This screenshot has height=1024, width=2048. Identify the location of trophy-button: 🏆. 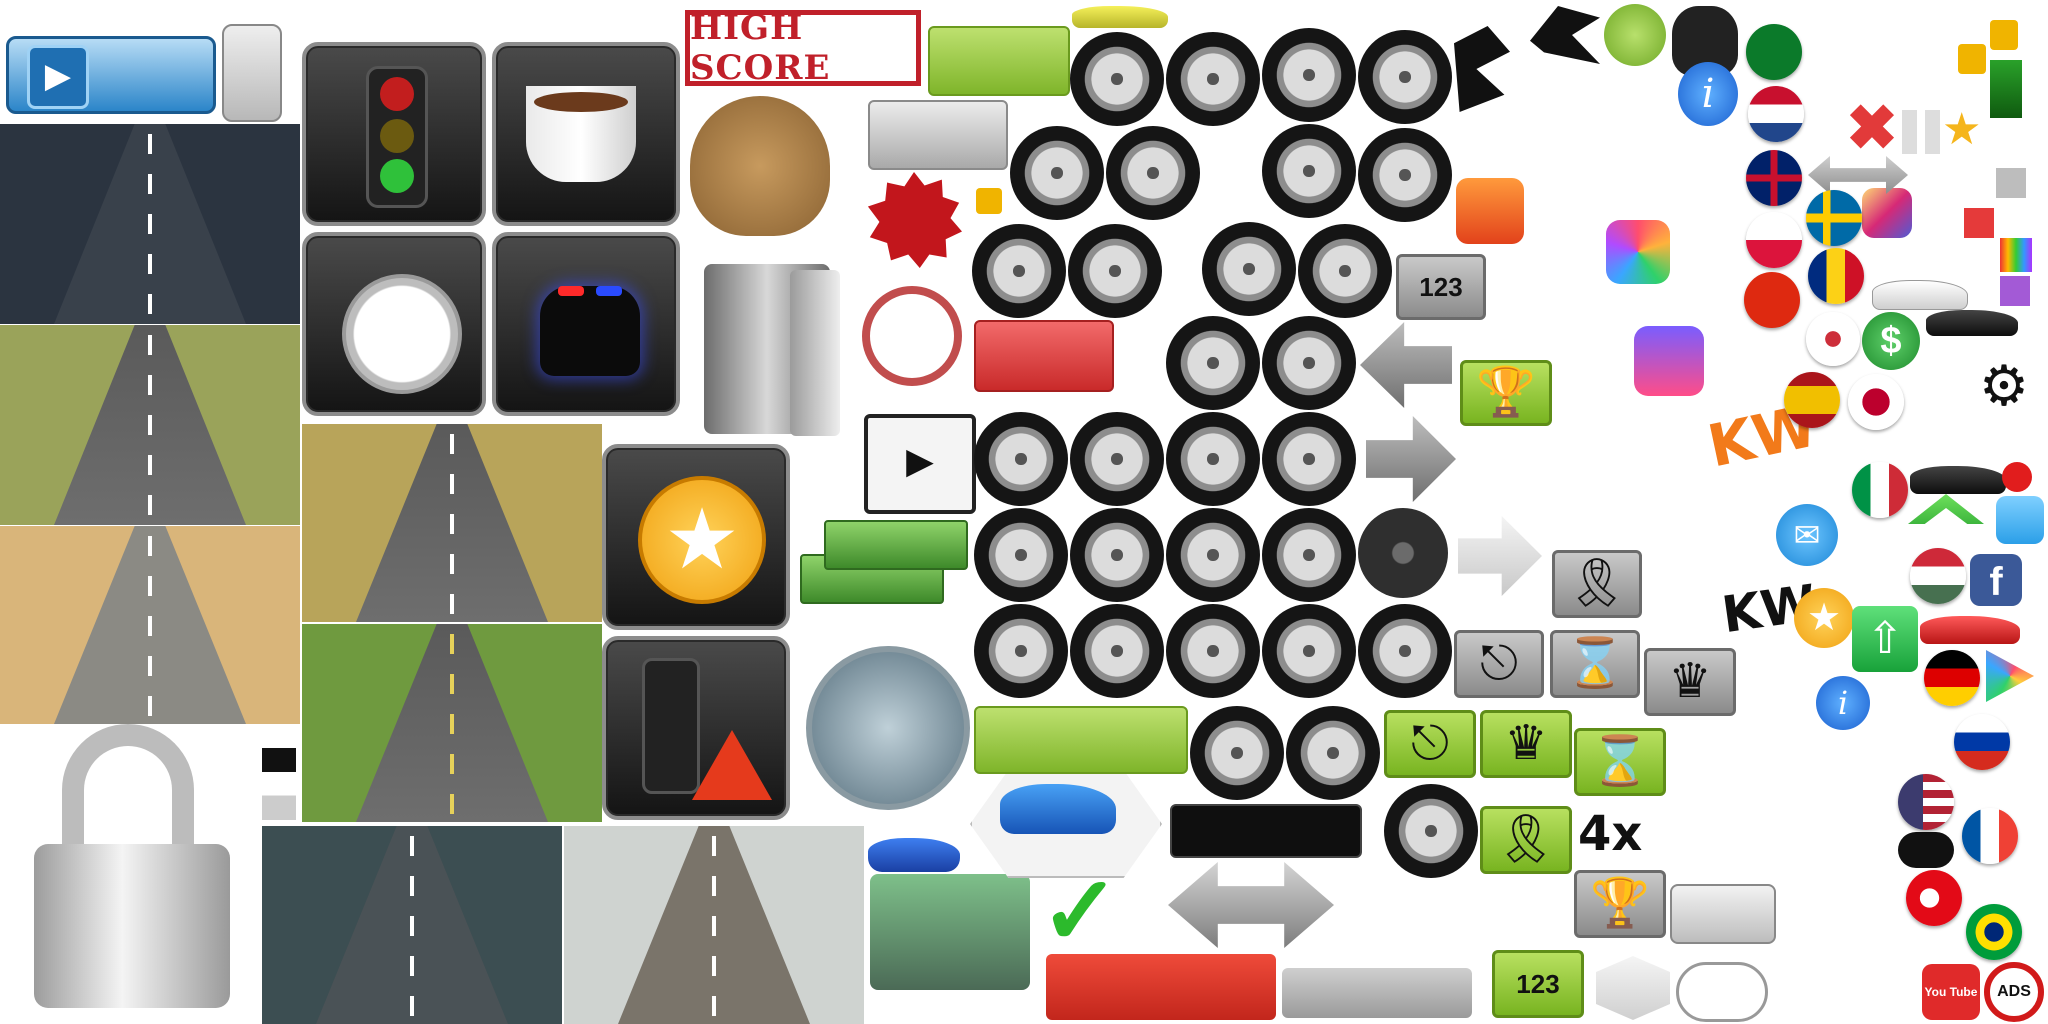
(1506, 393).